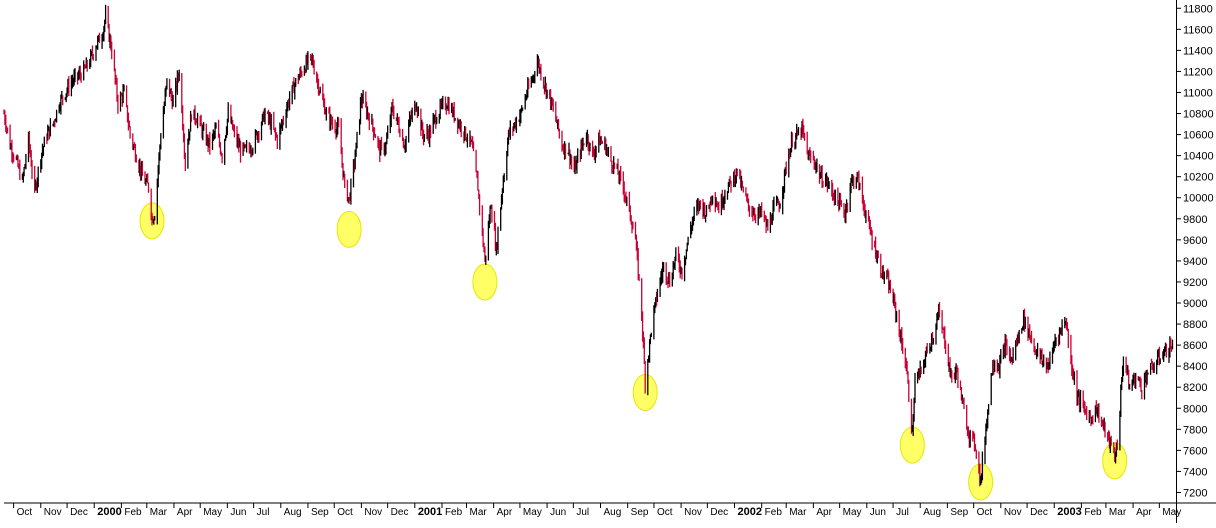  Describe the element at coordinates (1198, 115) in the screenshot. I see `y-tick-label: 10800` at that location.